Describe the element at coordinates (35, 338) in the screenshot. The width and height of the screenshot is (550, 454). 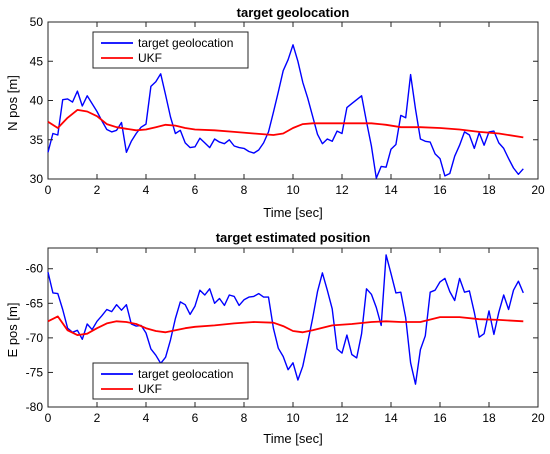
I see `y-tick-label: -70` at that location.